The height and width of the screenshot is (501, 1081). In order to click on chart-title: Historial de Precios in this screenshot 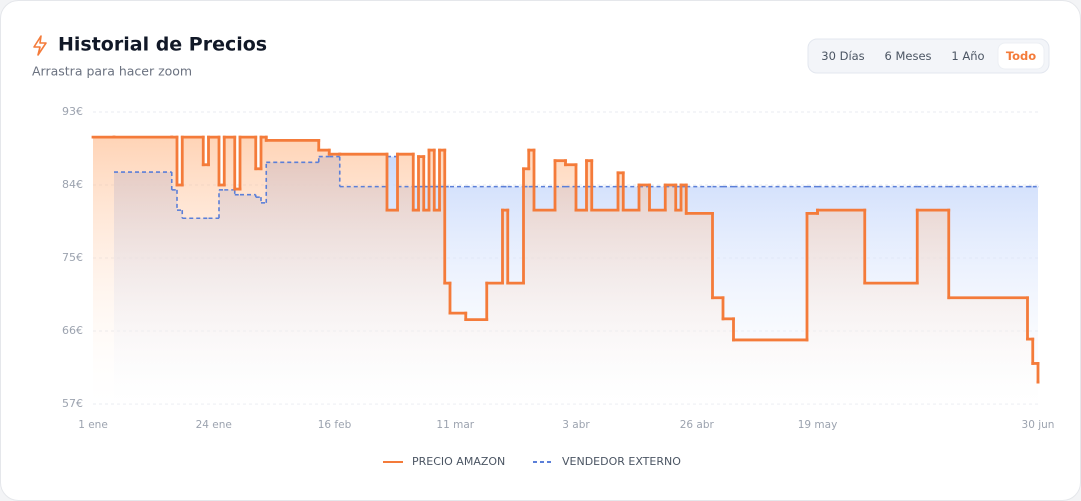, I will do `click(162, 45)`.